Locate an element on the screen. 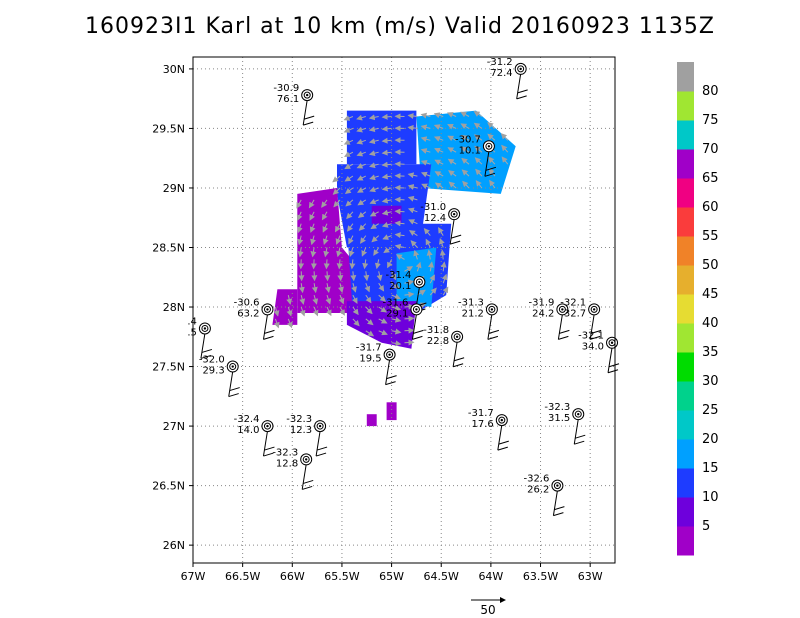 The height and width of the screenshot is (618, 800). station: -31.272.4 is located at coordinates (507, 78).